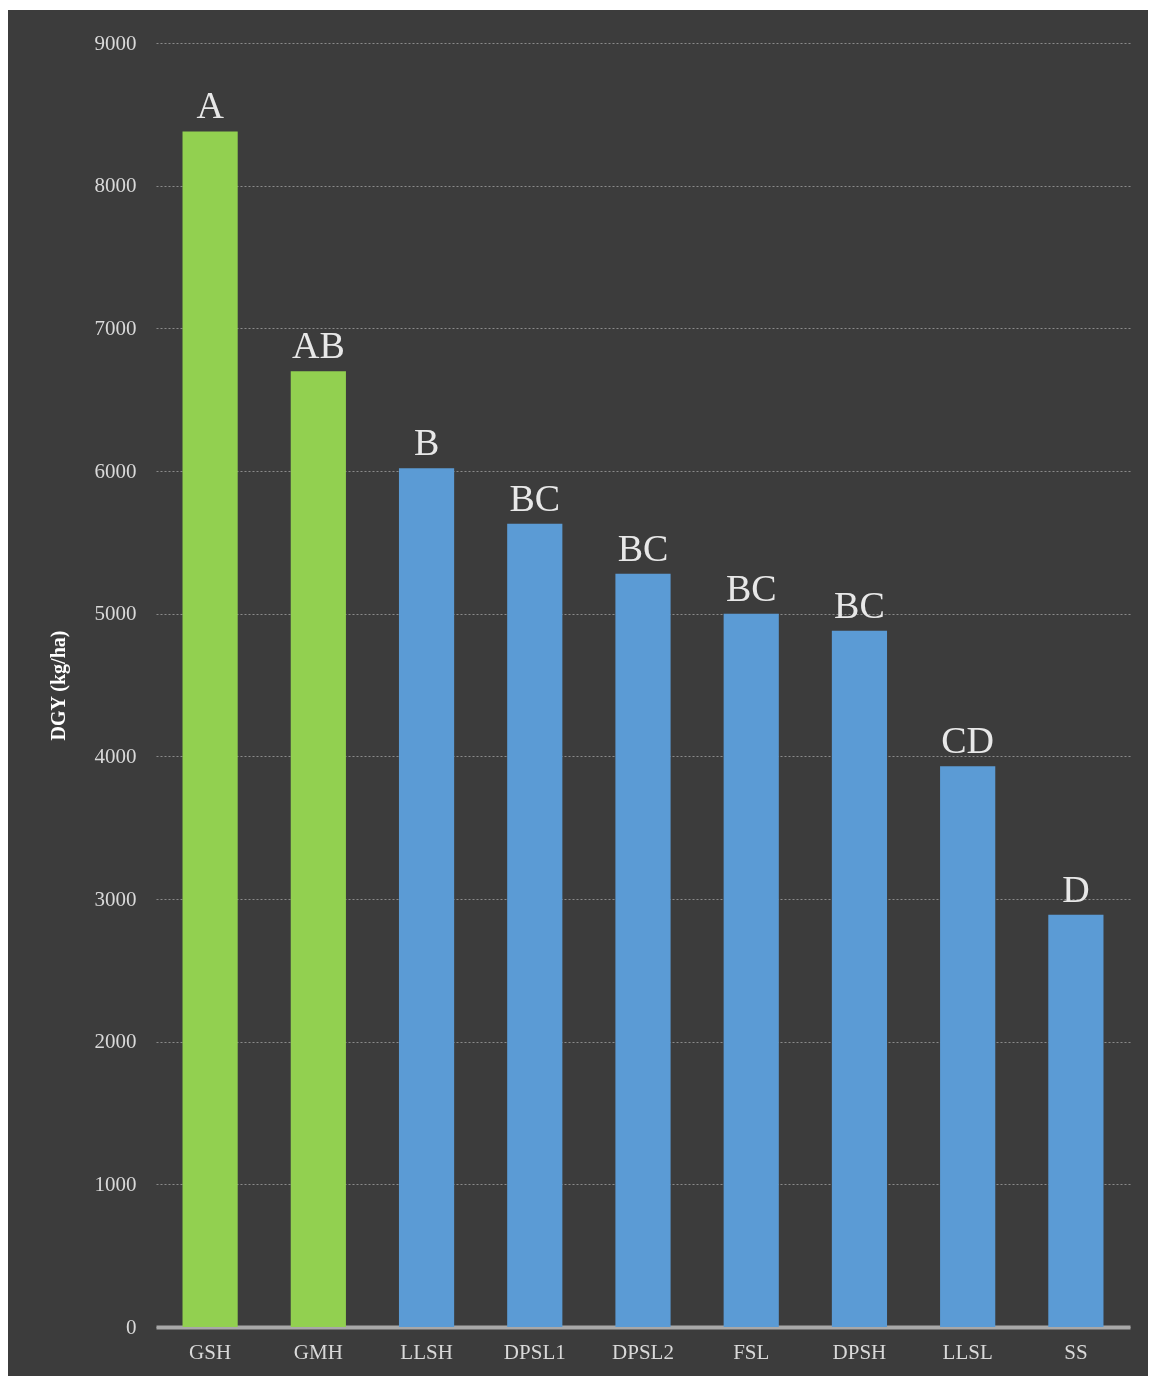 The width and height of the screenshot is (1155, 1386). Describe the element at coordinates (210, 1351) in the screenshot. I see `x-tick-label: GSH` at that location.